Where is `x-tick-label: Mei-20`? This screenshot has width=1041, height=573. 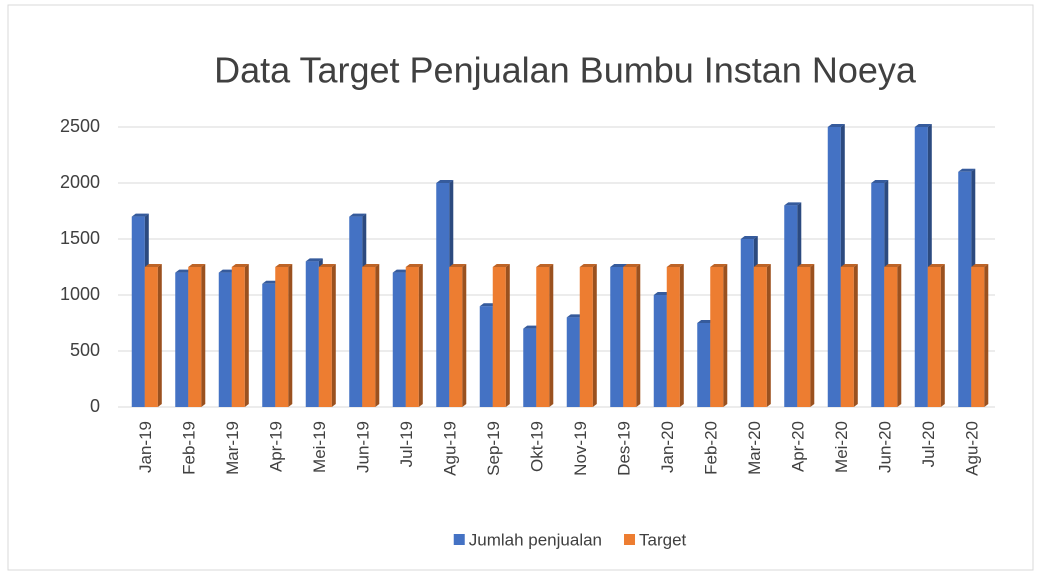 x-tick-label: Mei-20 is located at coordinates (841, 447).